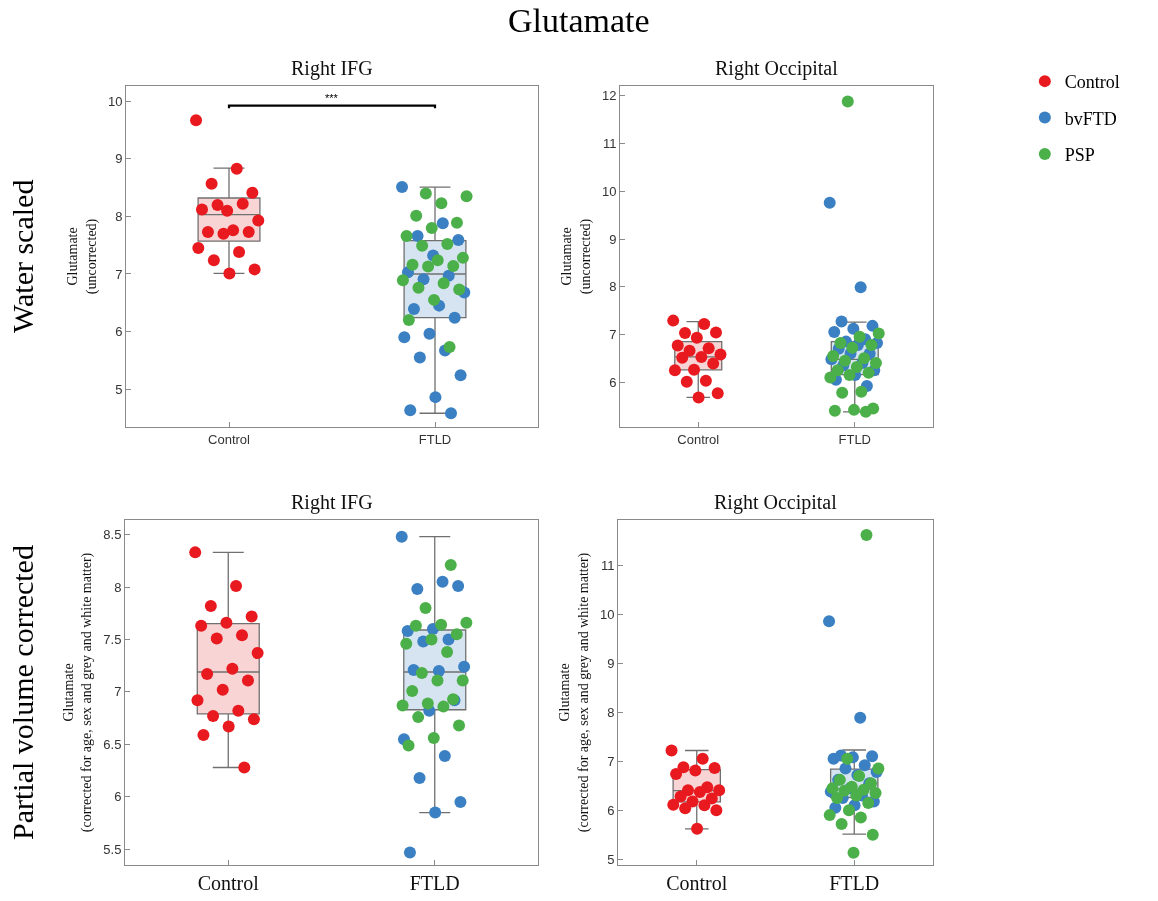  I want to click on text: Water scaled, so click(23, 256).